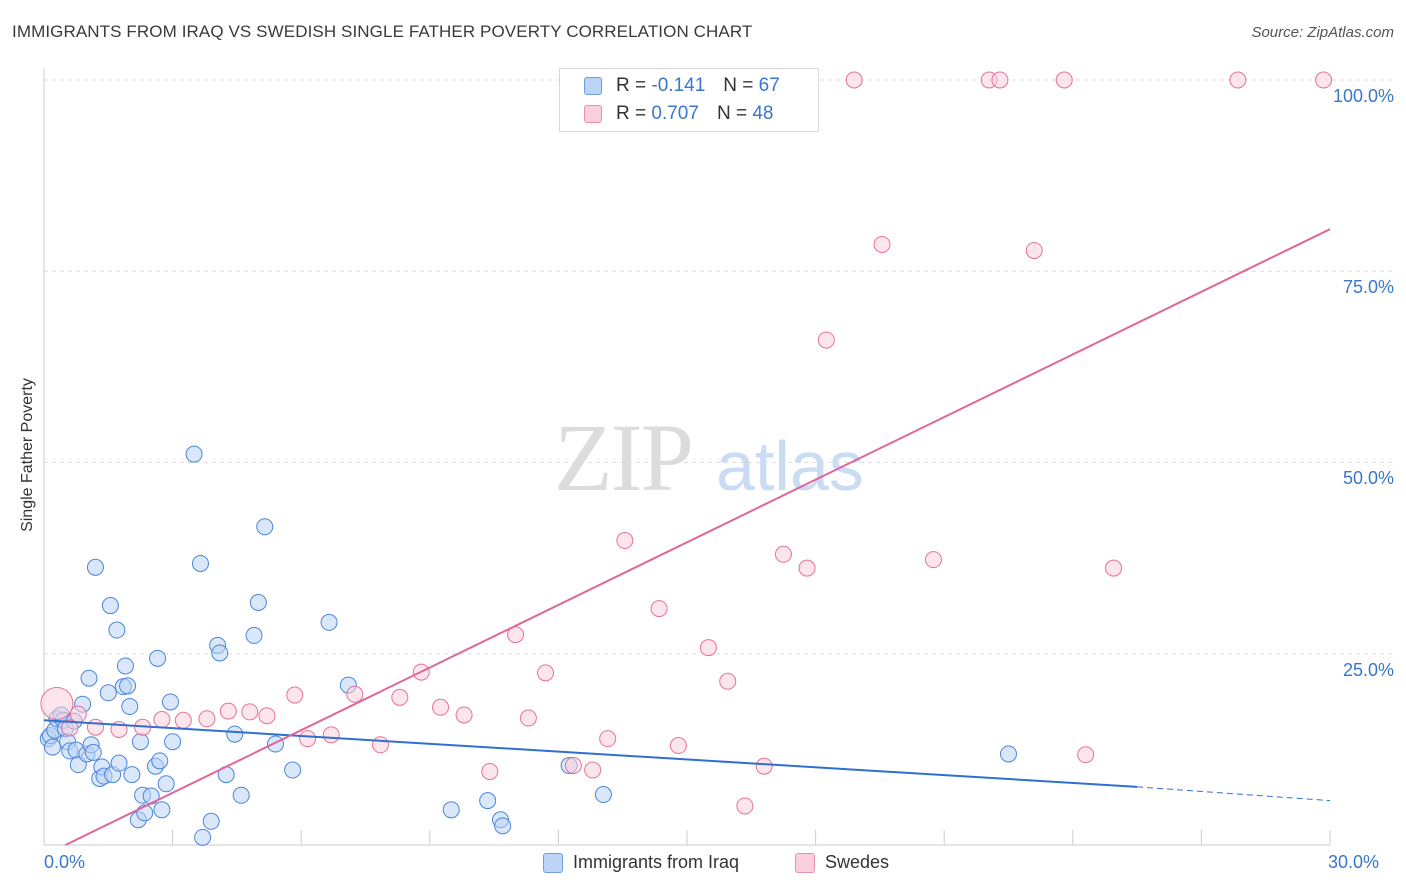 The height and width of the screenshot is (892, 1406). I want to click on legend-swatch-blue, so click(593, 86).